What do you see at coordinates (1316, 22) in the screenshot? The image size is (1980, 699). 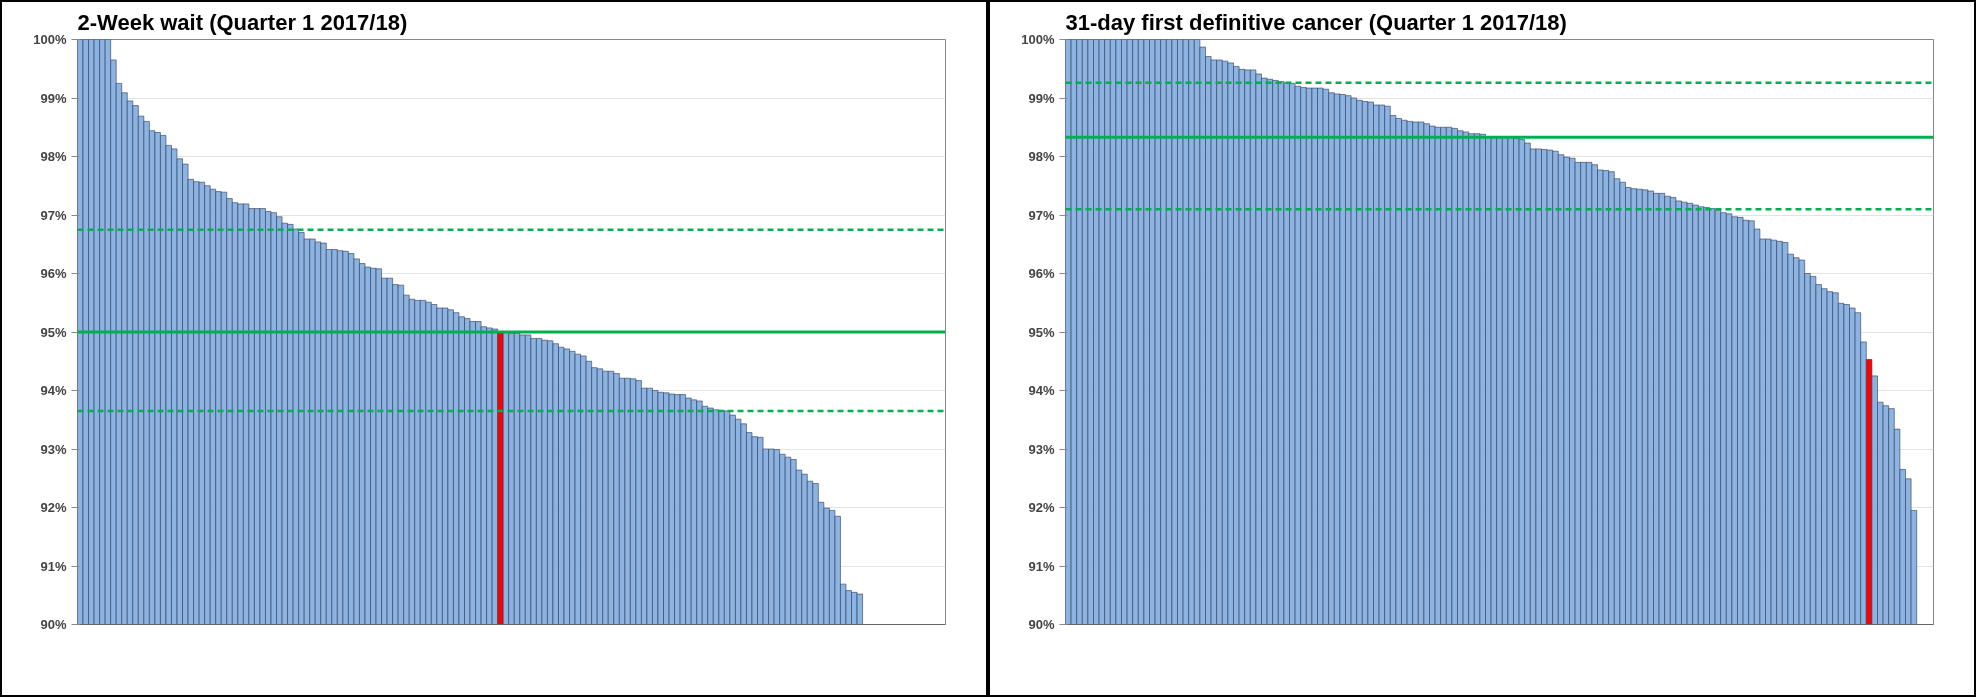 I see `chart-title: 31-day first definitive cancer (Quarter 1 2017/18)` at bounding box center [1316, 22].